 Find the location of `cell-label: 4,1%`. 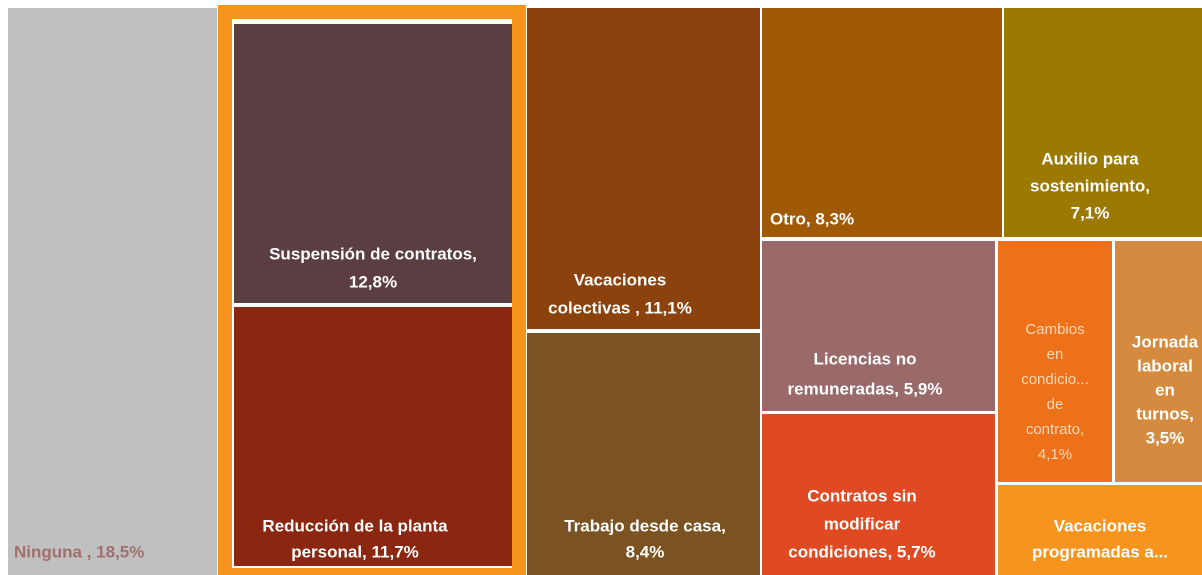

cell-label: 4,1% is located at coordinates (1055, 454).